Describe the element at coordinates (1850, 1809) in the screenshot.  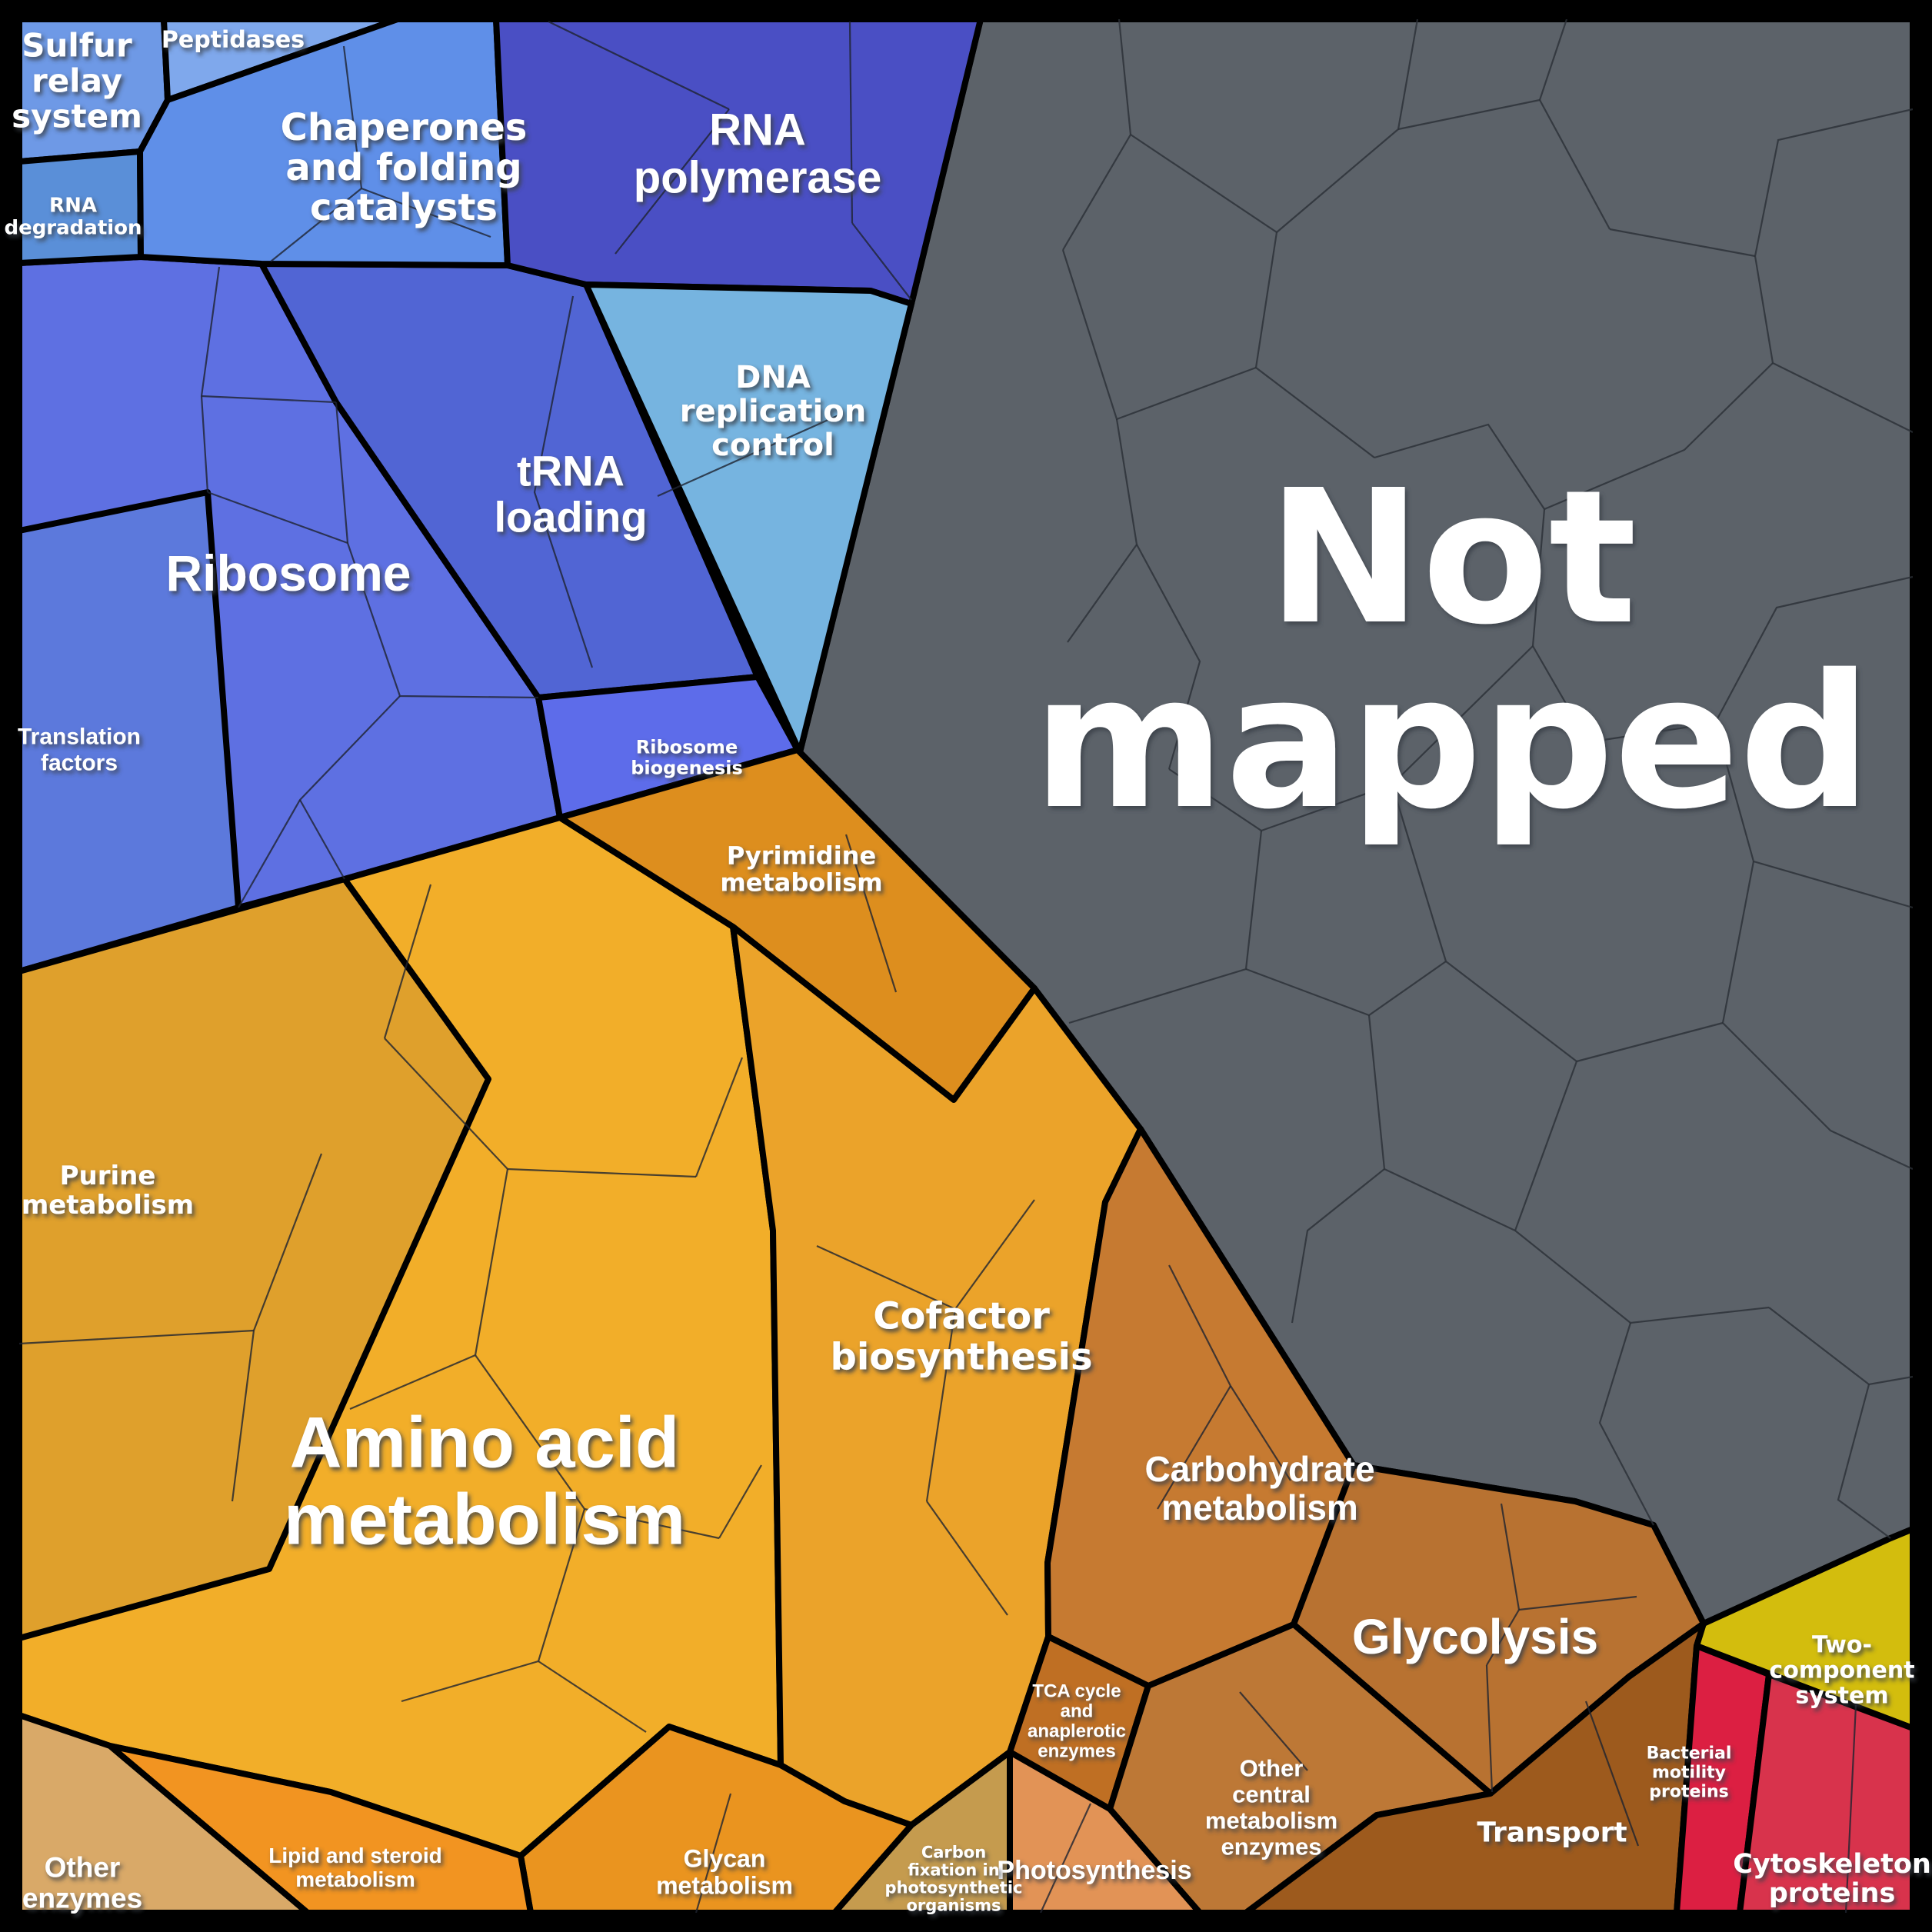
I see `subcell-line-cytoskeleton` at that location.